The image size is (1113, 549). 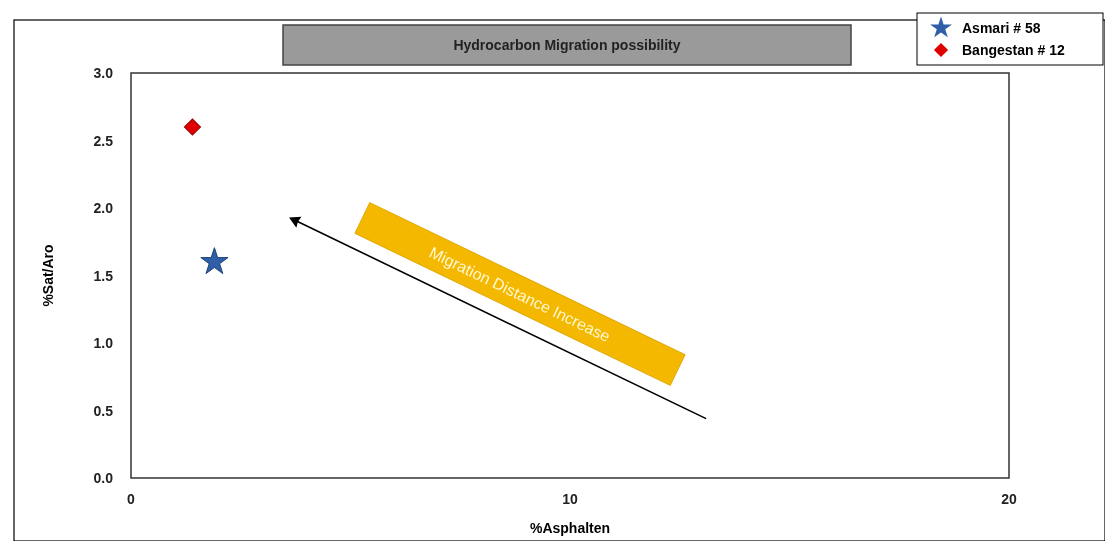 What do you see at coordinates (103, 343) in the screenshot?
I see `y-tick-label: 1.0` at bounding box center [103, 343].